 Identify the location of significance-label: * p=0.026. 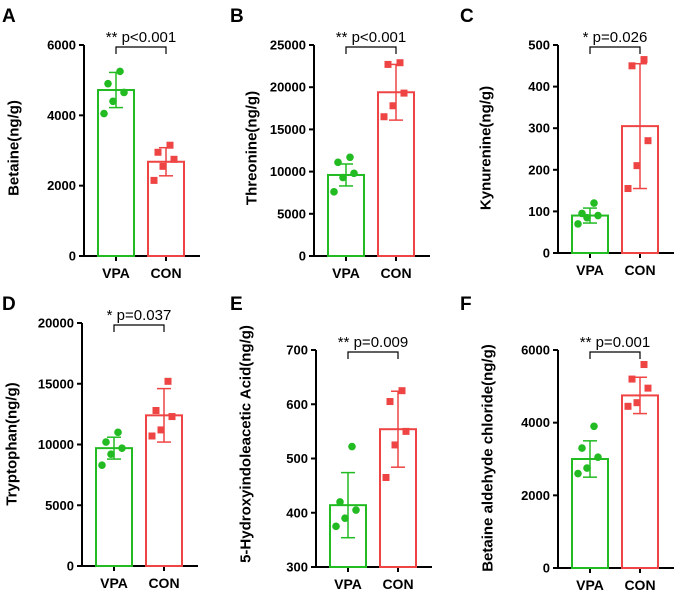
(615, 37).